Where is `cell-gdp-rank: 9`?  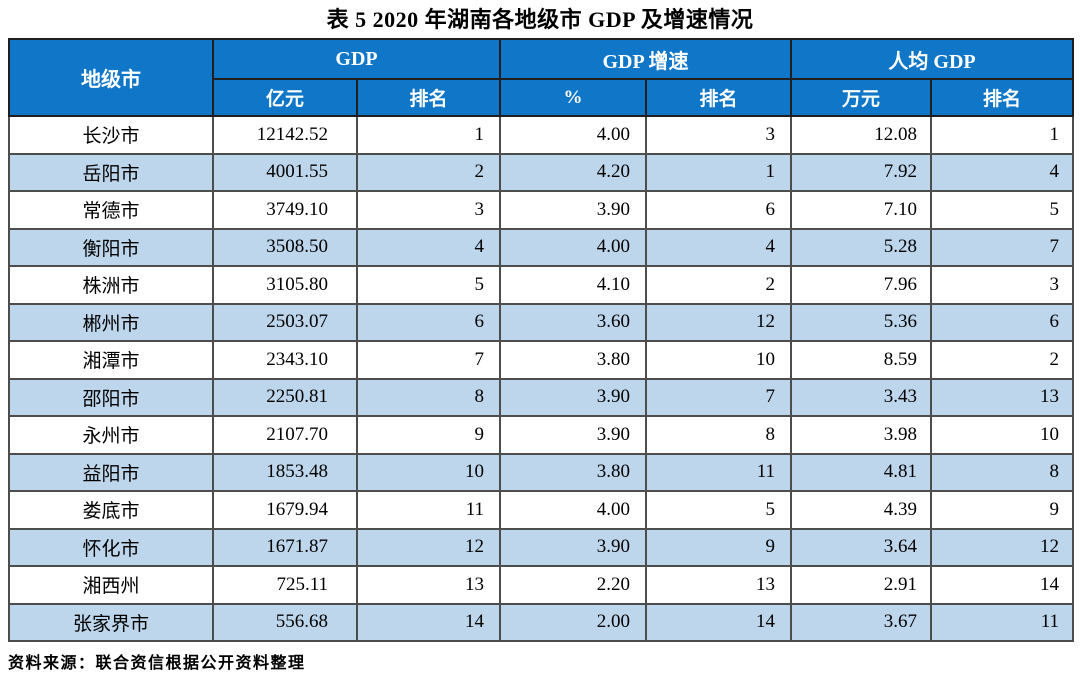 cell-gdp-rank: 9 is located at coordinates (428, 435).